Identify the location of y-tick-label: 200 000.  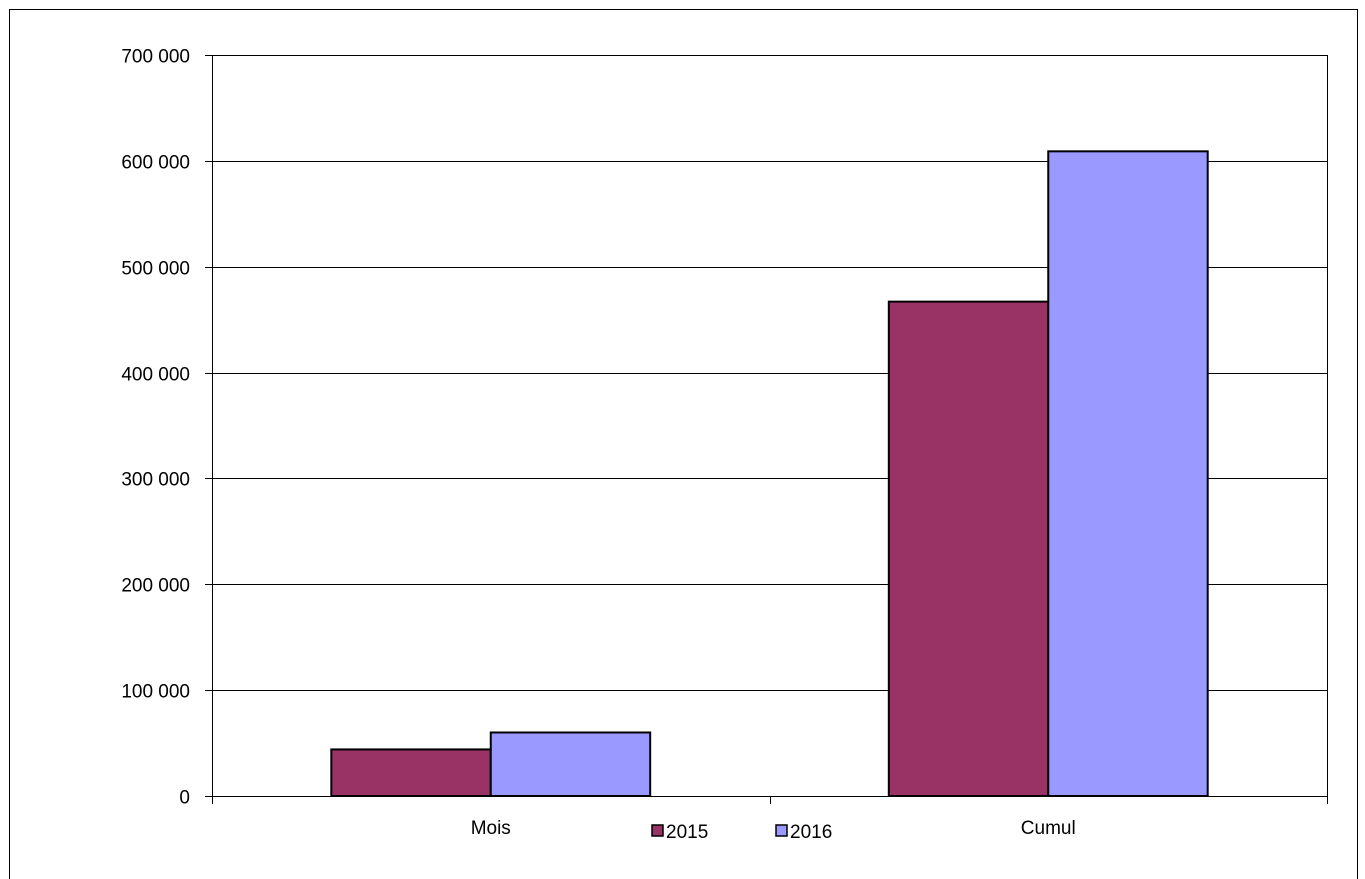
(155, 586).